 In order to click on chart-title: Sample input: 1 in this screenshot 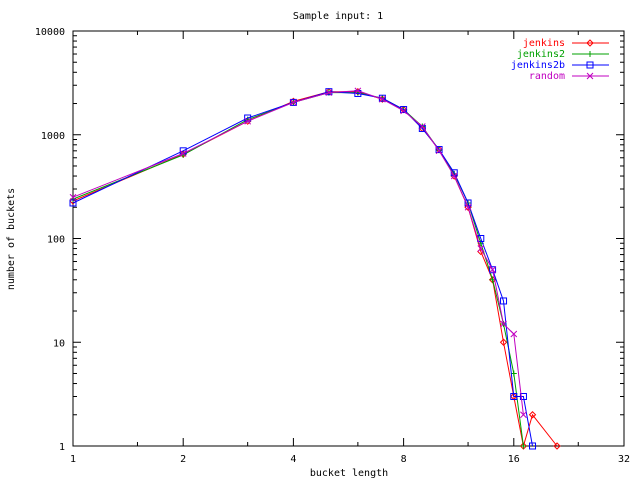, I will do `click(338, 16)`.